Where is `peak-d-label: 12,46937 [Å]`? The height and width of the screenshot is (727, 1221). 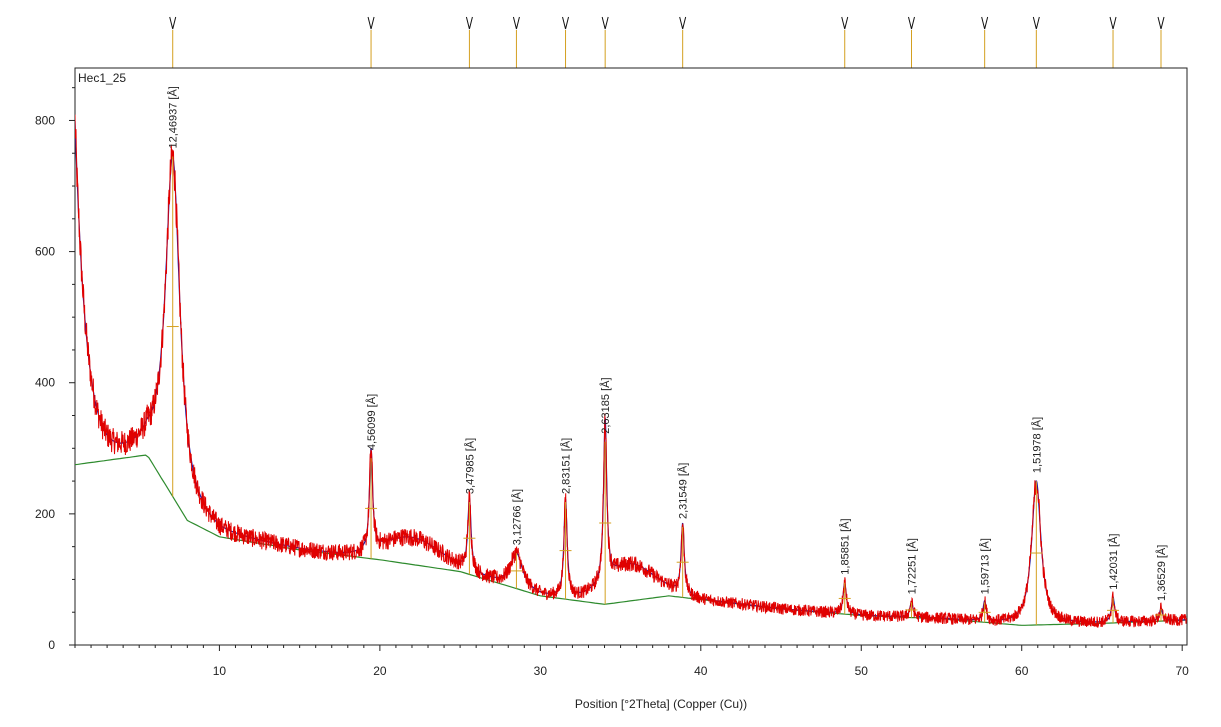 peak-d-label: 12,46937 [Å] is located at coordinates (173, 117).